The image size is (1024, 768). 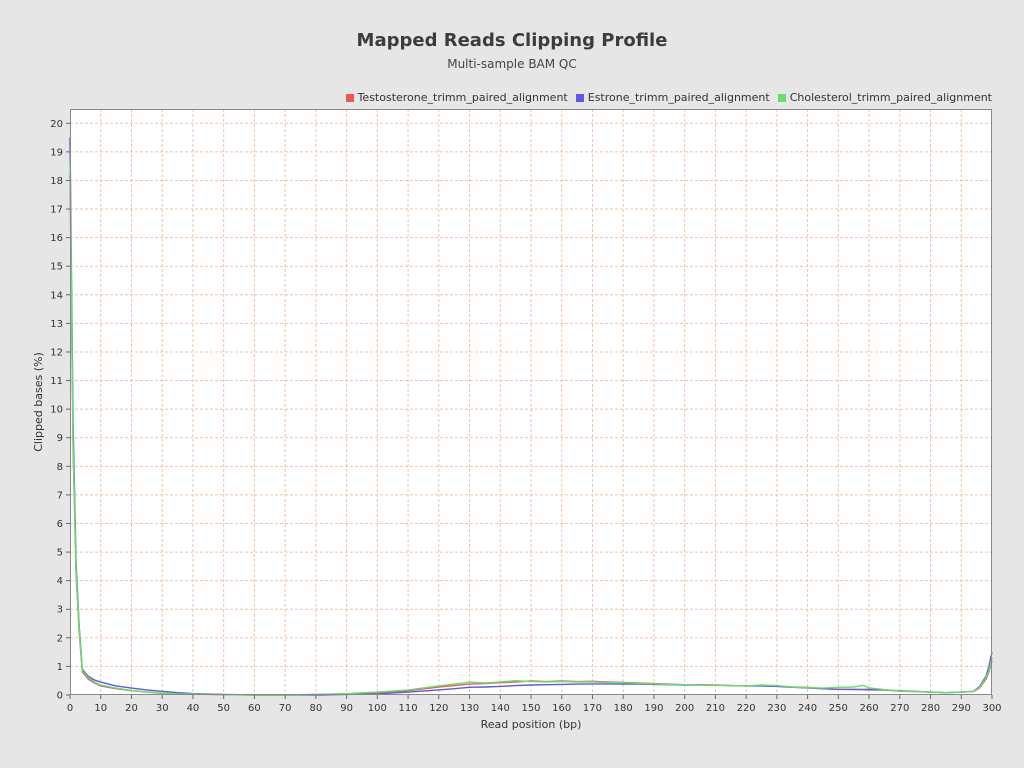 I want to click on y-tick-label: 12, so click(x=56, y=352).